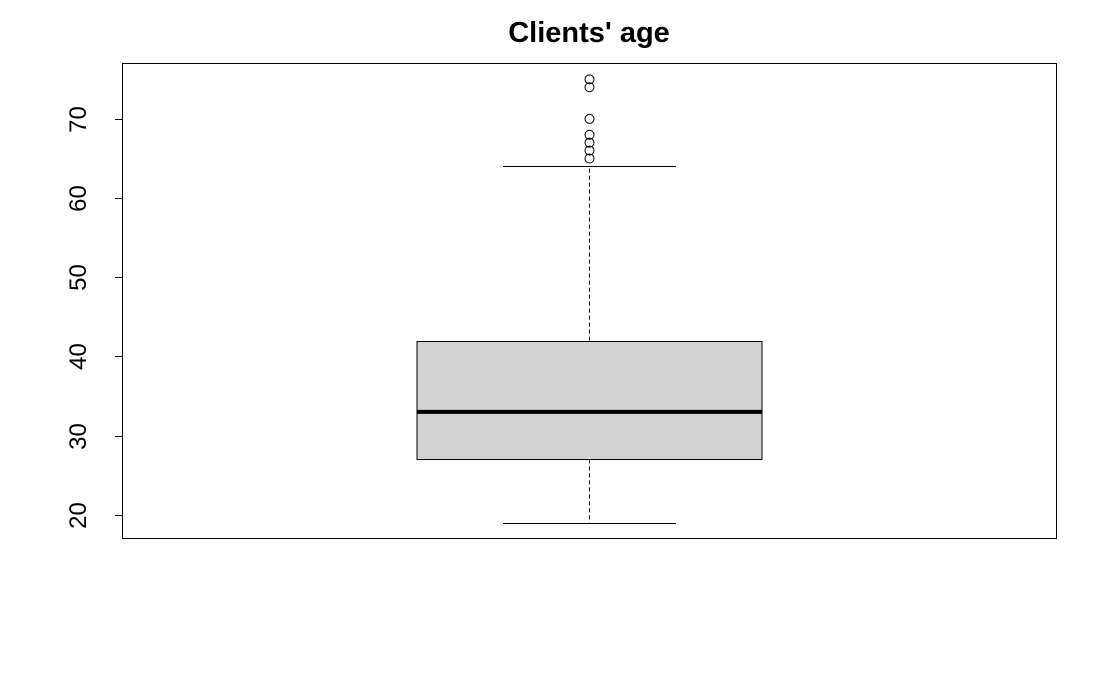  I want to click on y-tick-label: 20, so click(78, 515).